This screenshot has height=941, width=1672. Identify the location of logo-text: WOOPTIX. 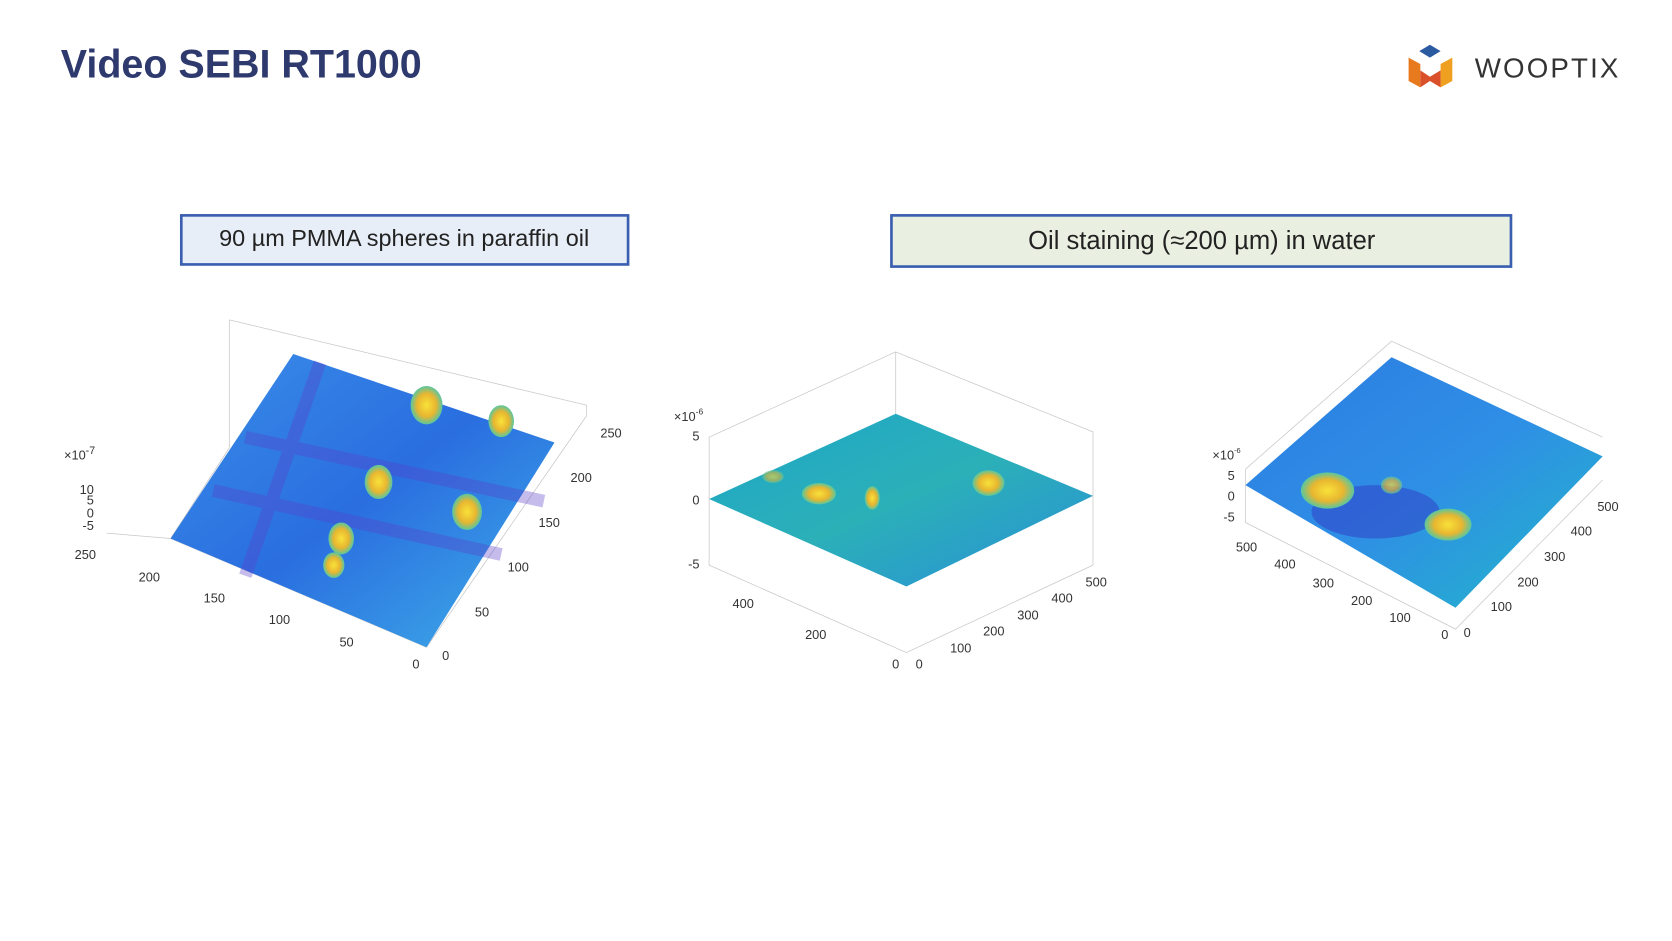
(1548, 68).